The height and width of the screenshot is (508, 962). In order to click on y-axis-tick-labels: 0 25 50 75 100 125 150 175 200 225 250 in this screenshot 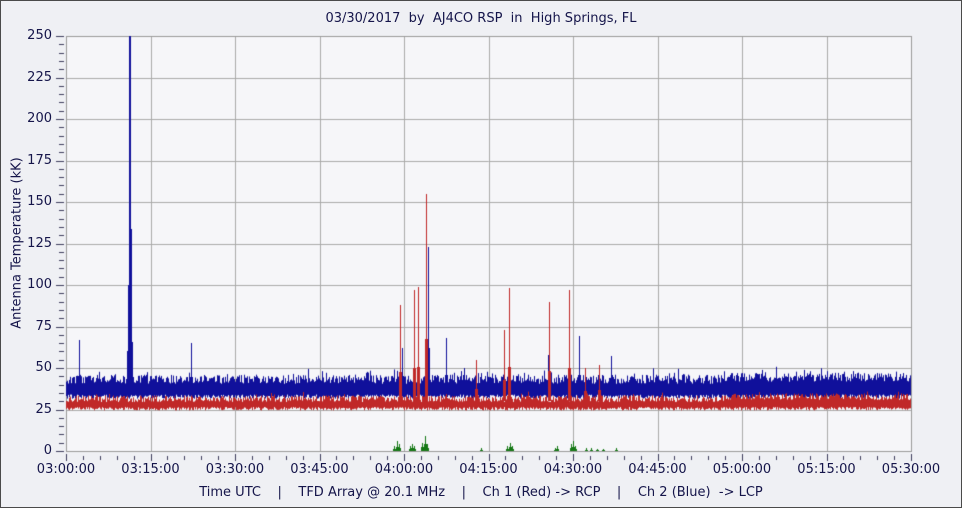, I will do `click(28, 254)`.